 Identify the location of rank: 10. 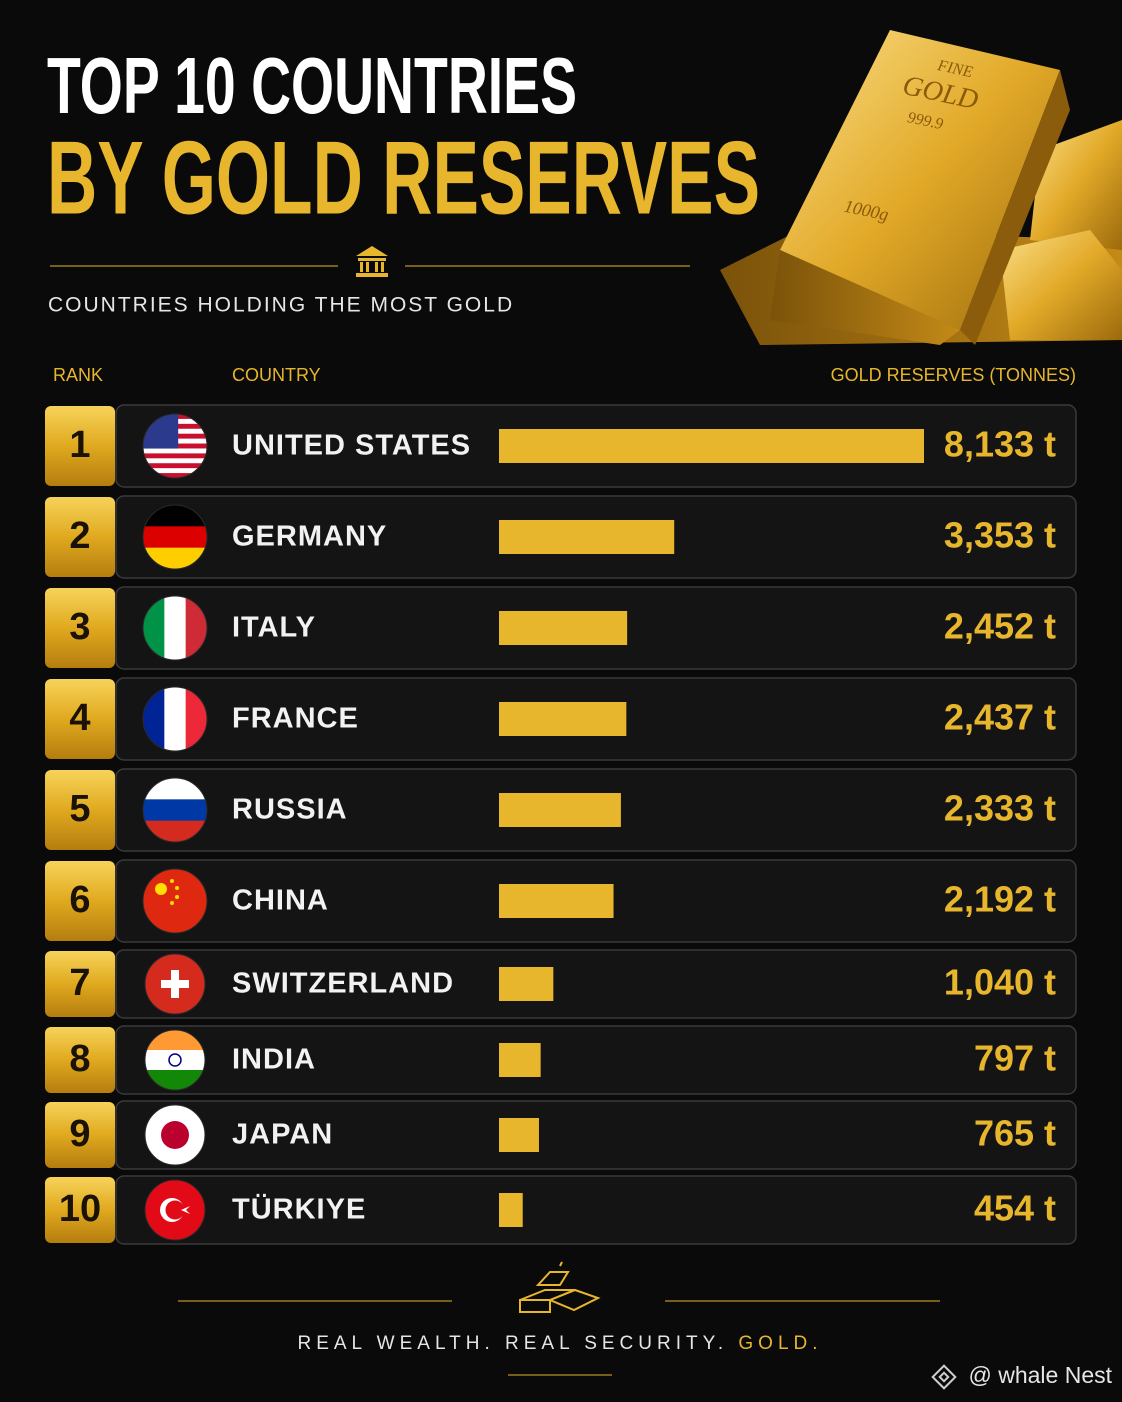
(80, 1209).